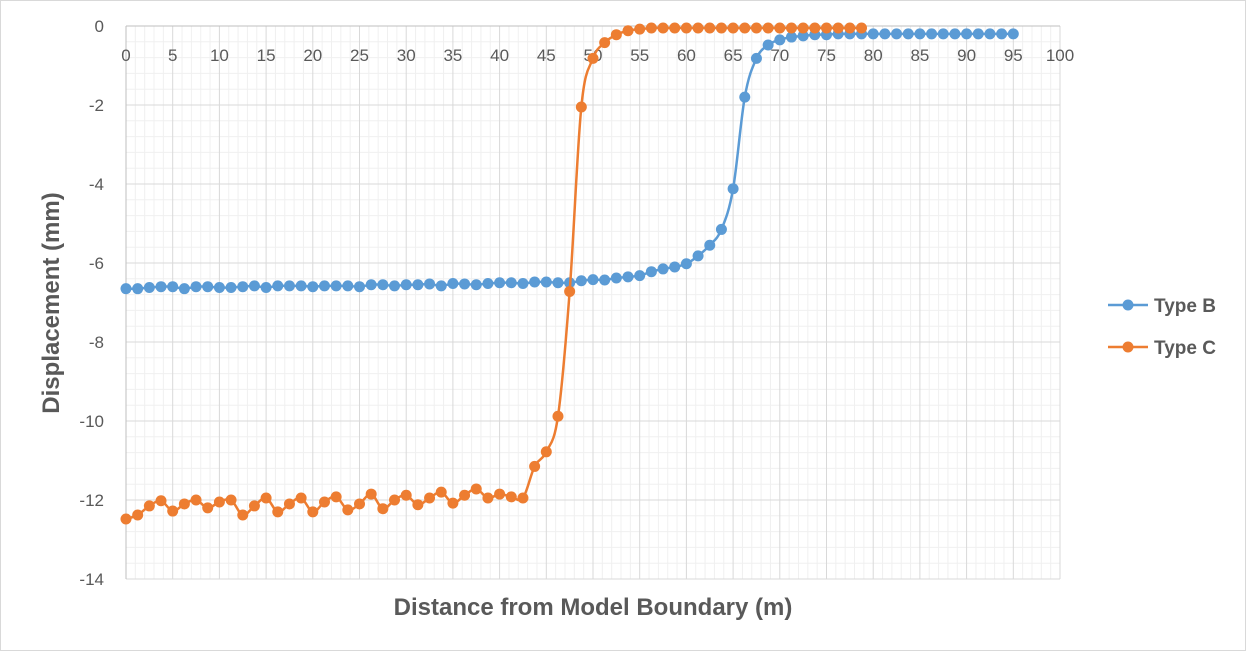 Image resolution: width=1246 pixels, height=651 pixels. Describe the element at coordinates (546, 55) in the screenshot. I see `x-tick-label: 45` at that location.